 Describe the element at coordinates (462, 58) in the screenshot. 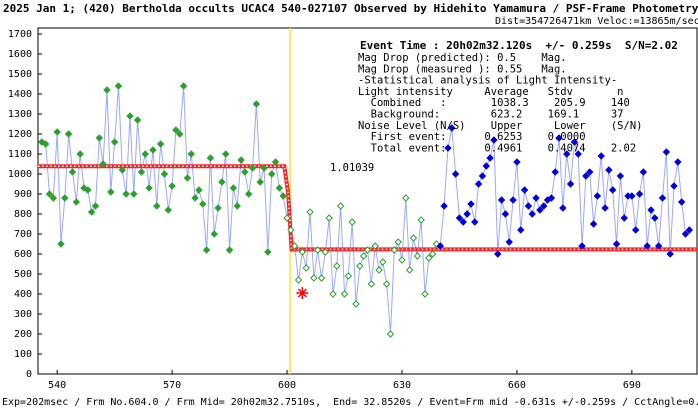

I see `info-line: Mag Drop (predicted): 0.5 Mag.` at that location.